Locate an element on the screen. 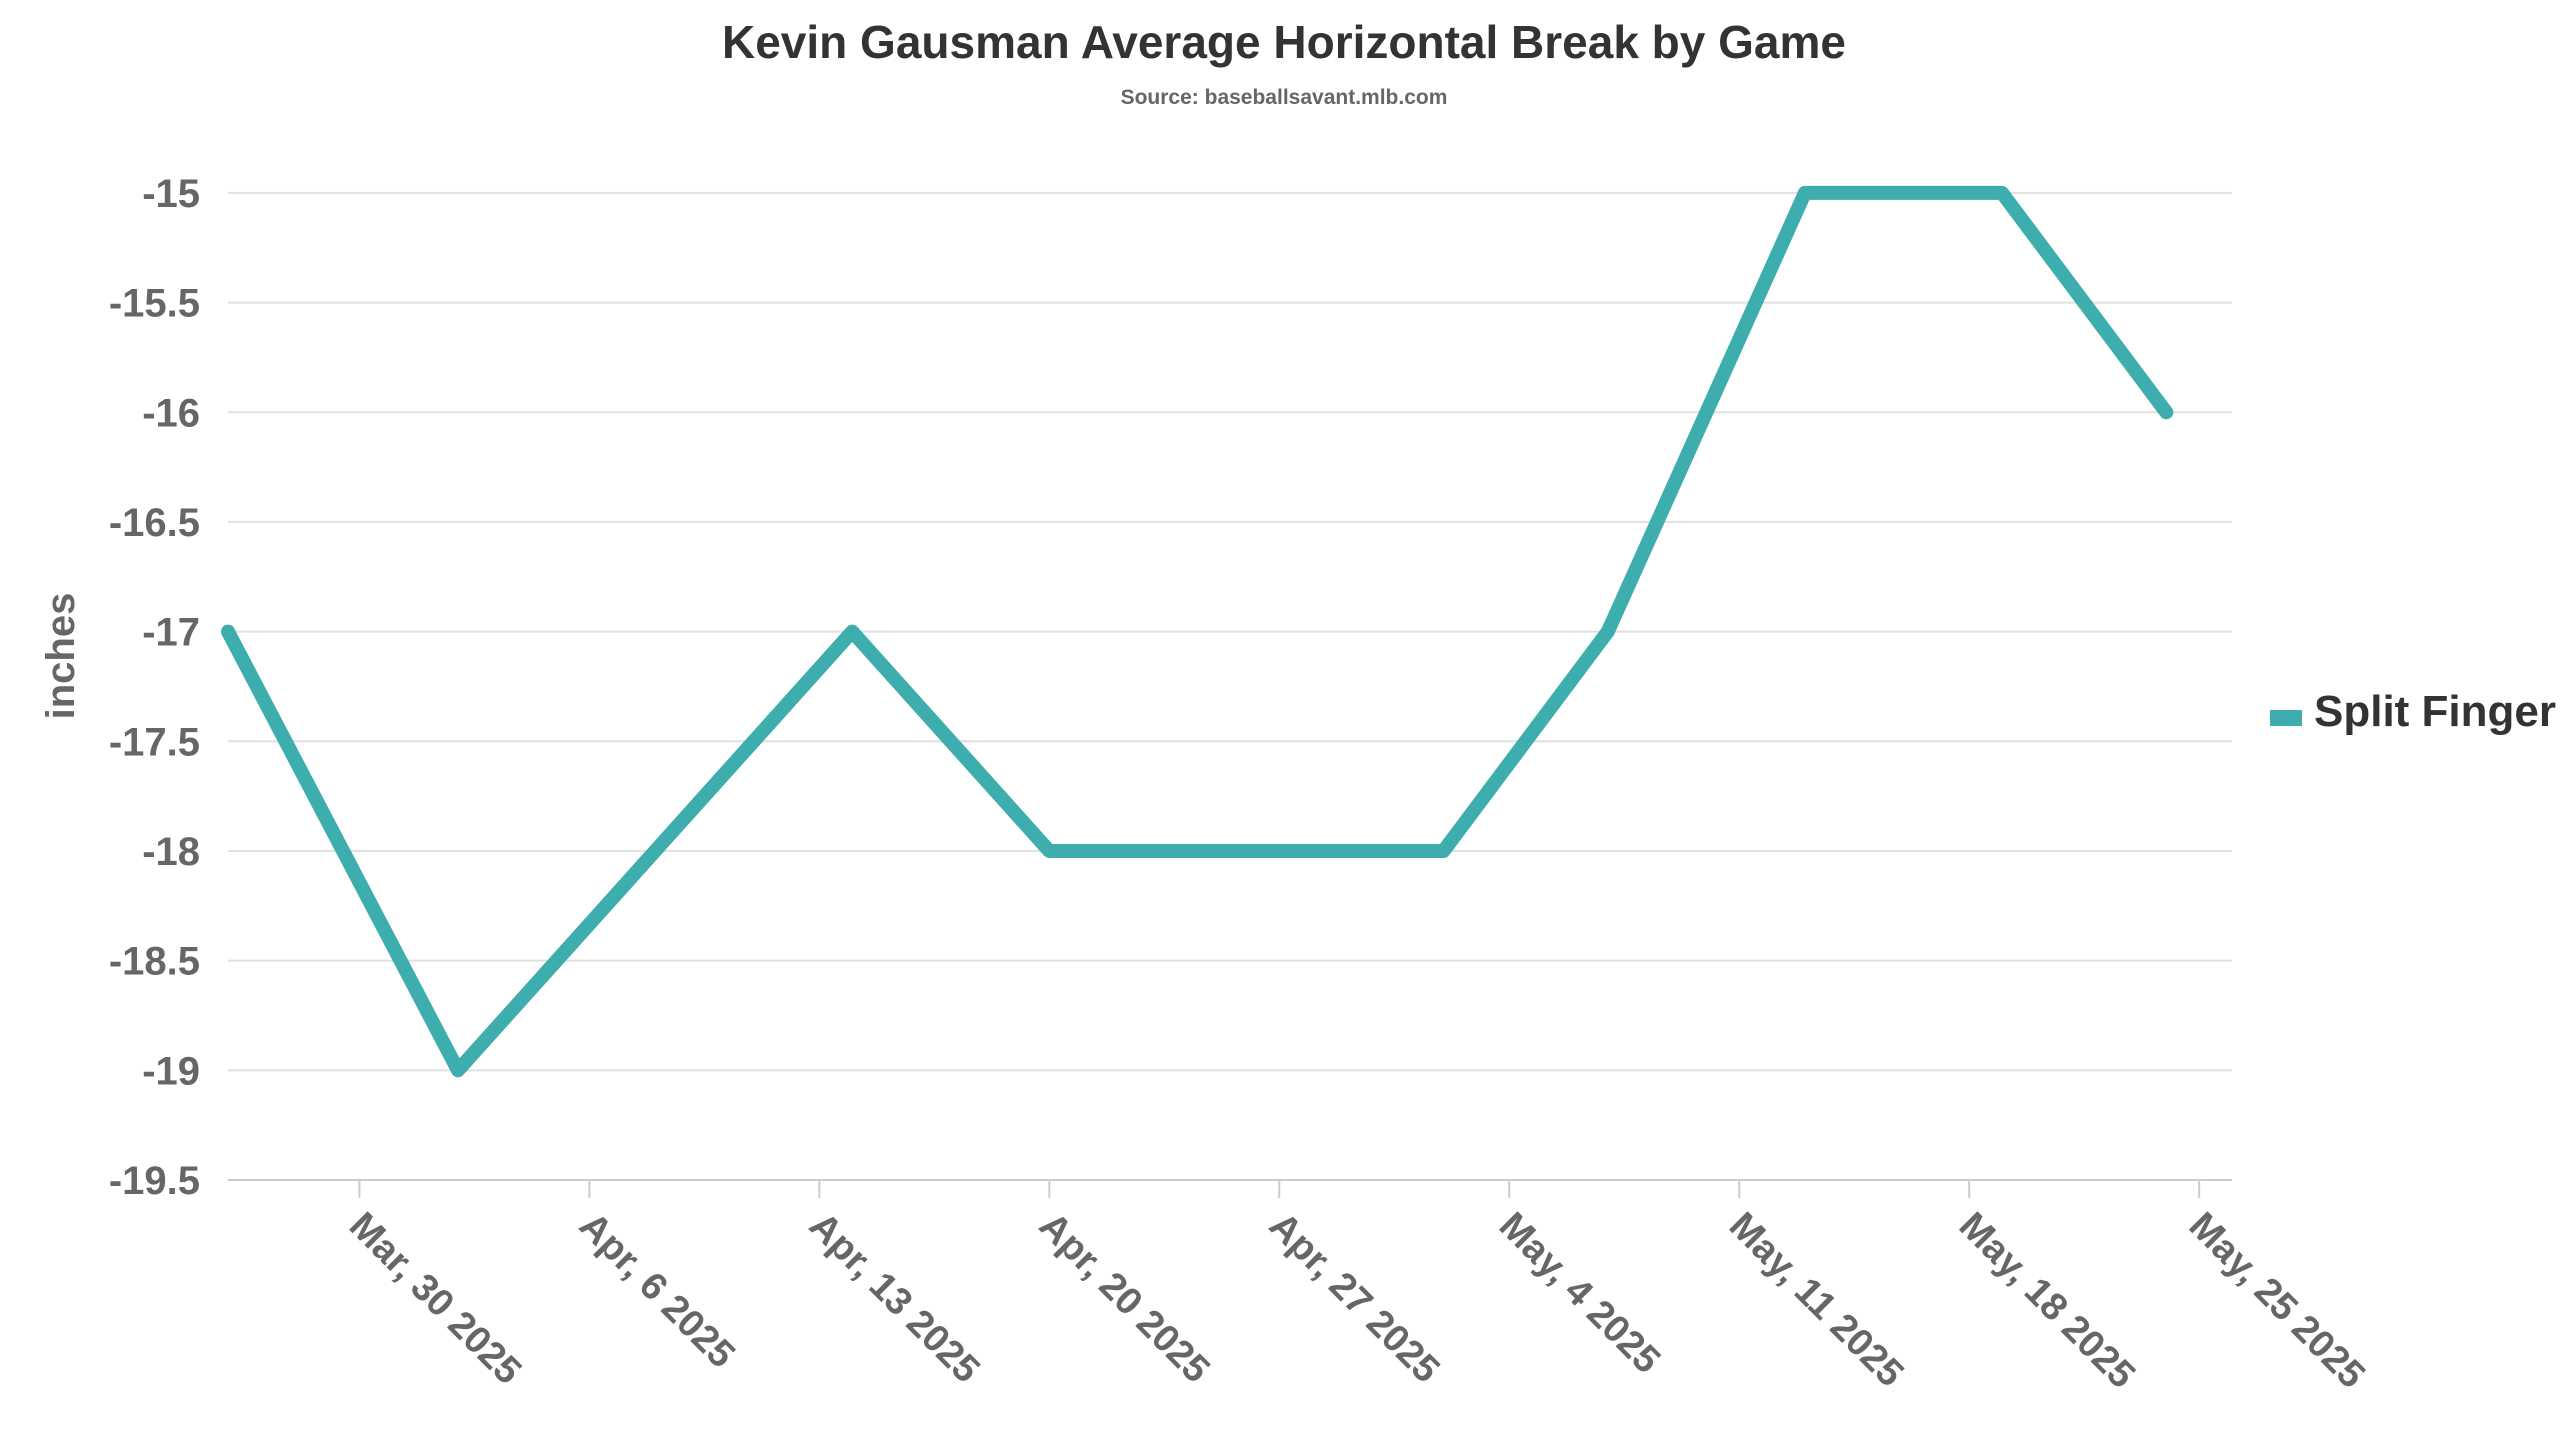  y-tick-label: -17.5 is located at coordinates (154, 742).